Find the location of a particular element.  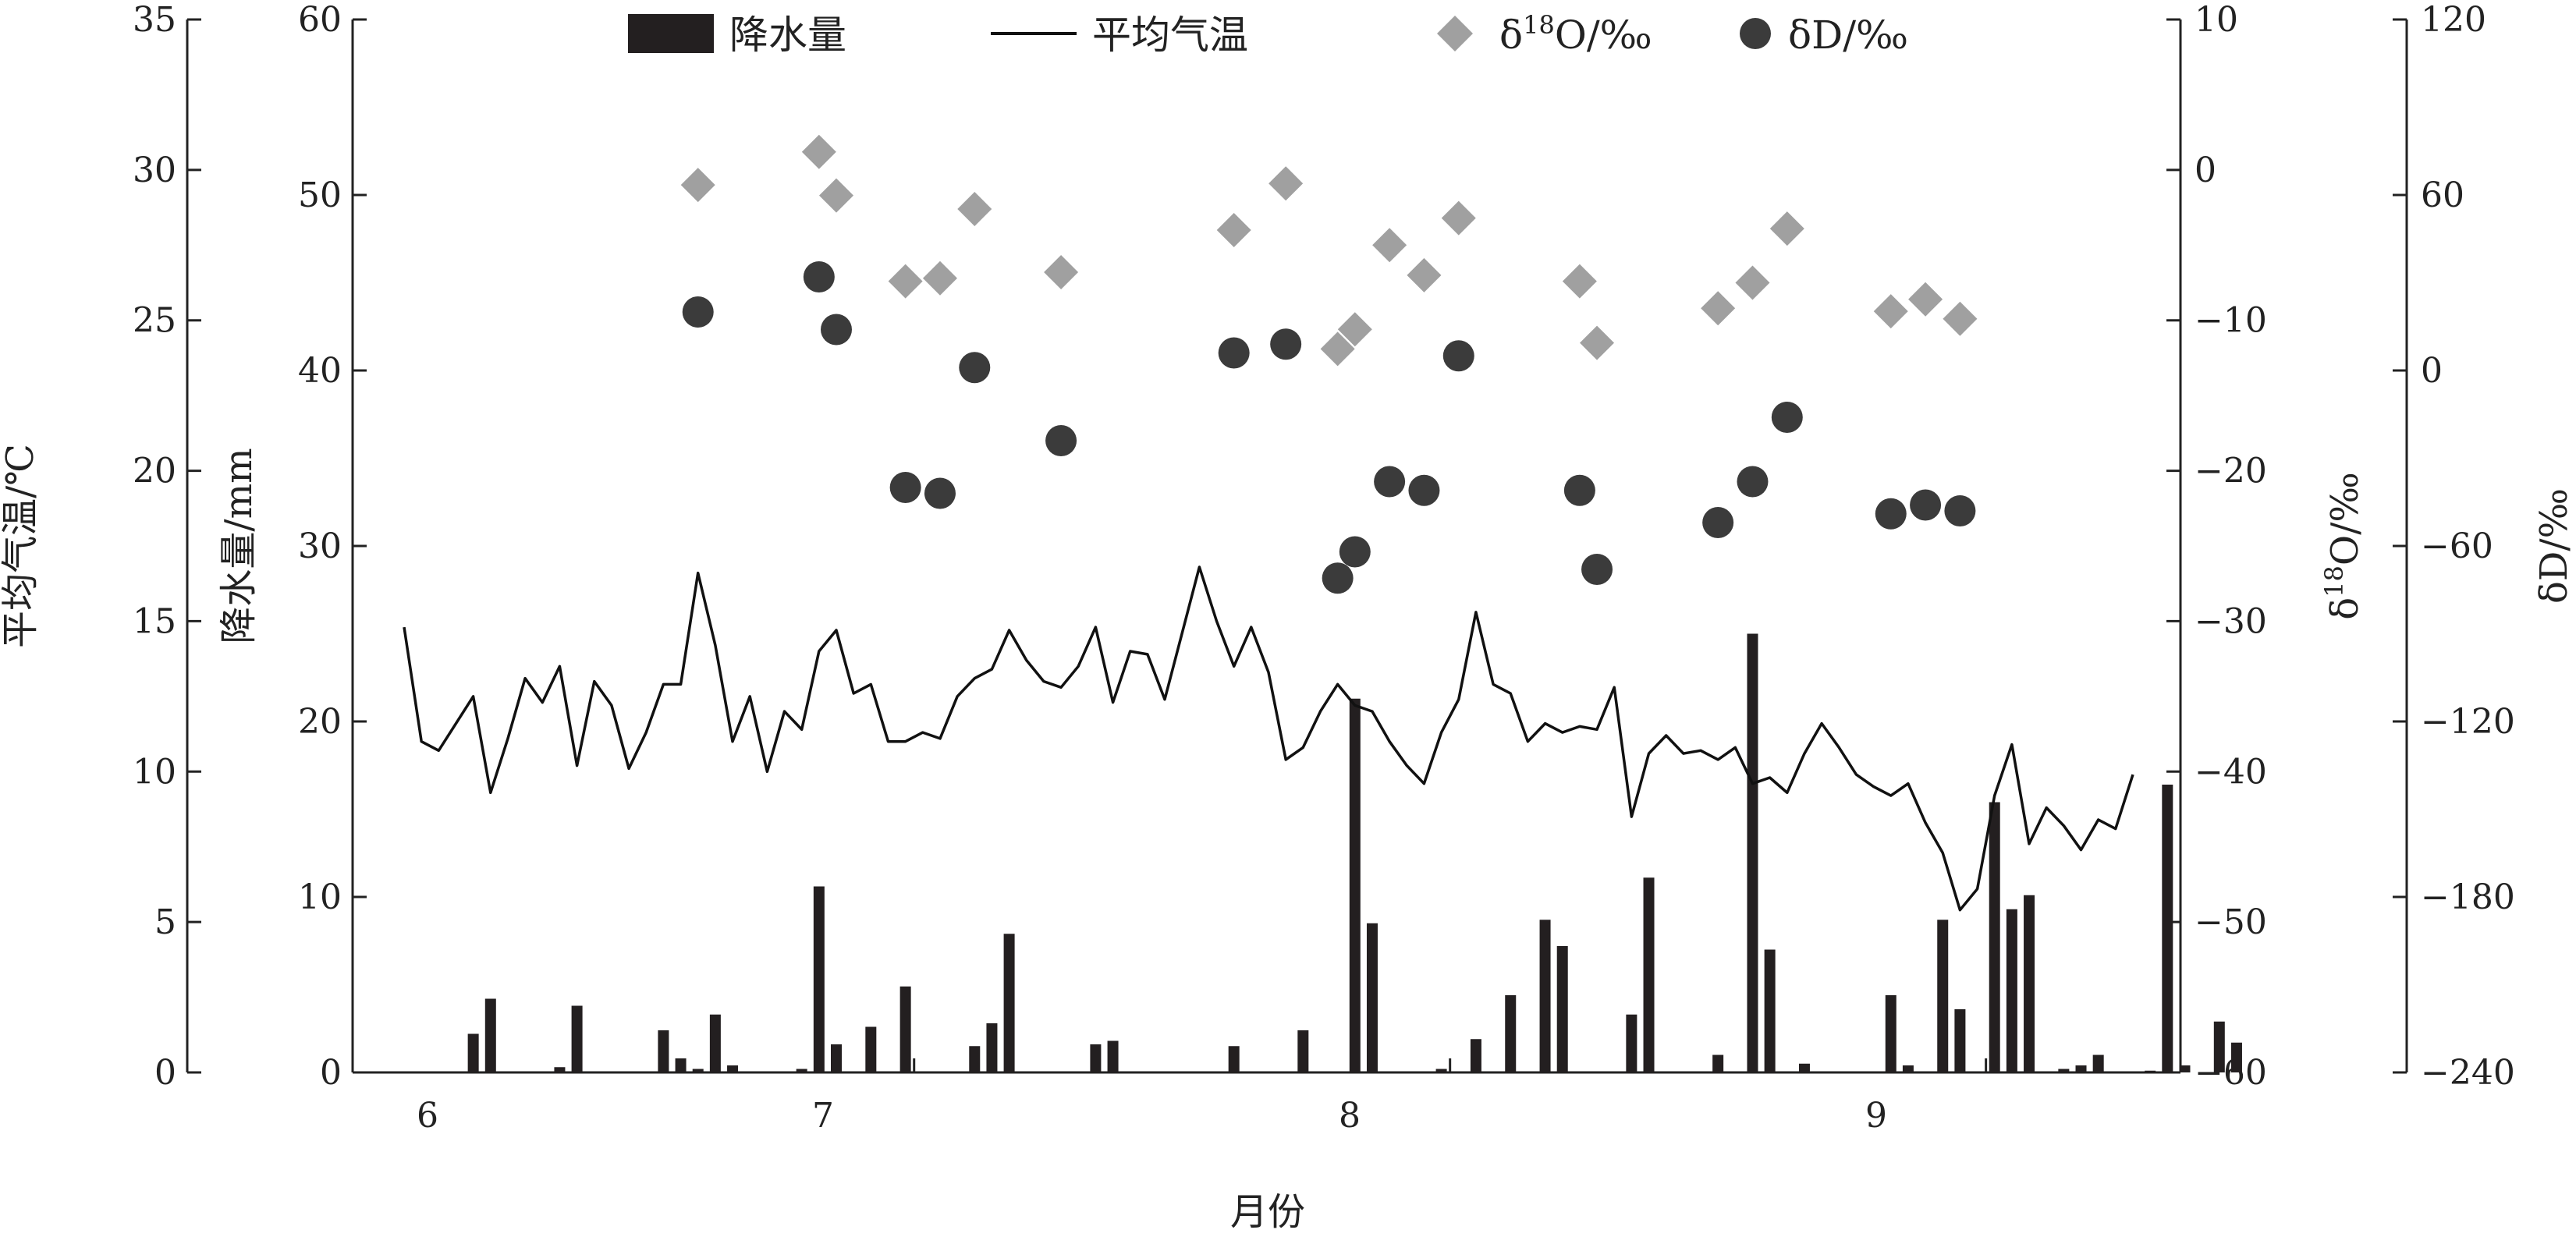

precipitation-tick-label: 10 is located at coordinates (320, 897).